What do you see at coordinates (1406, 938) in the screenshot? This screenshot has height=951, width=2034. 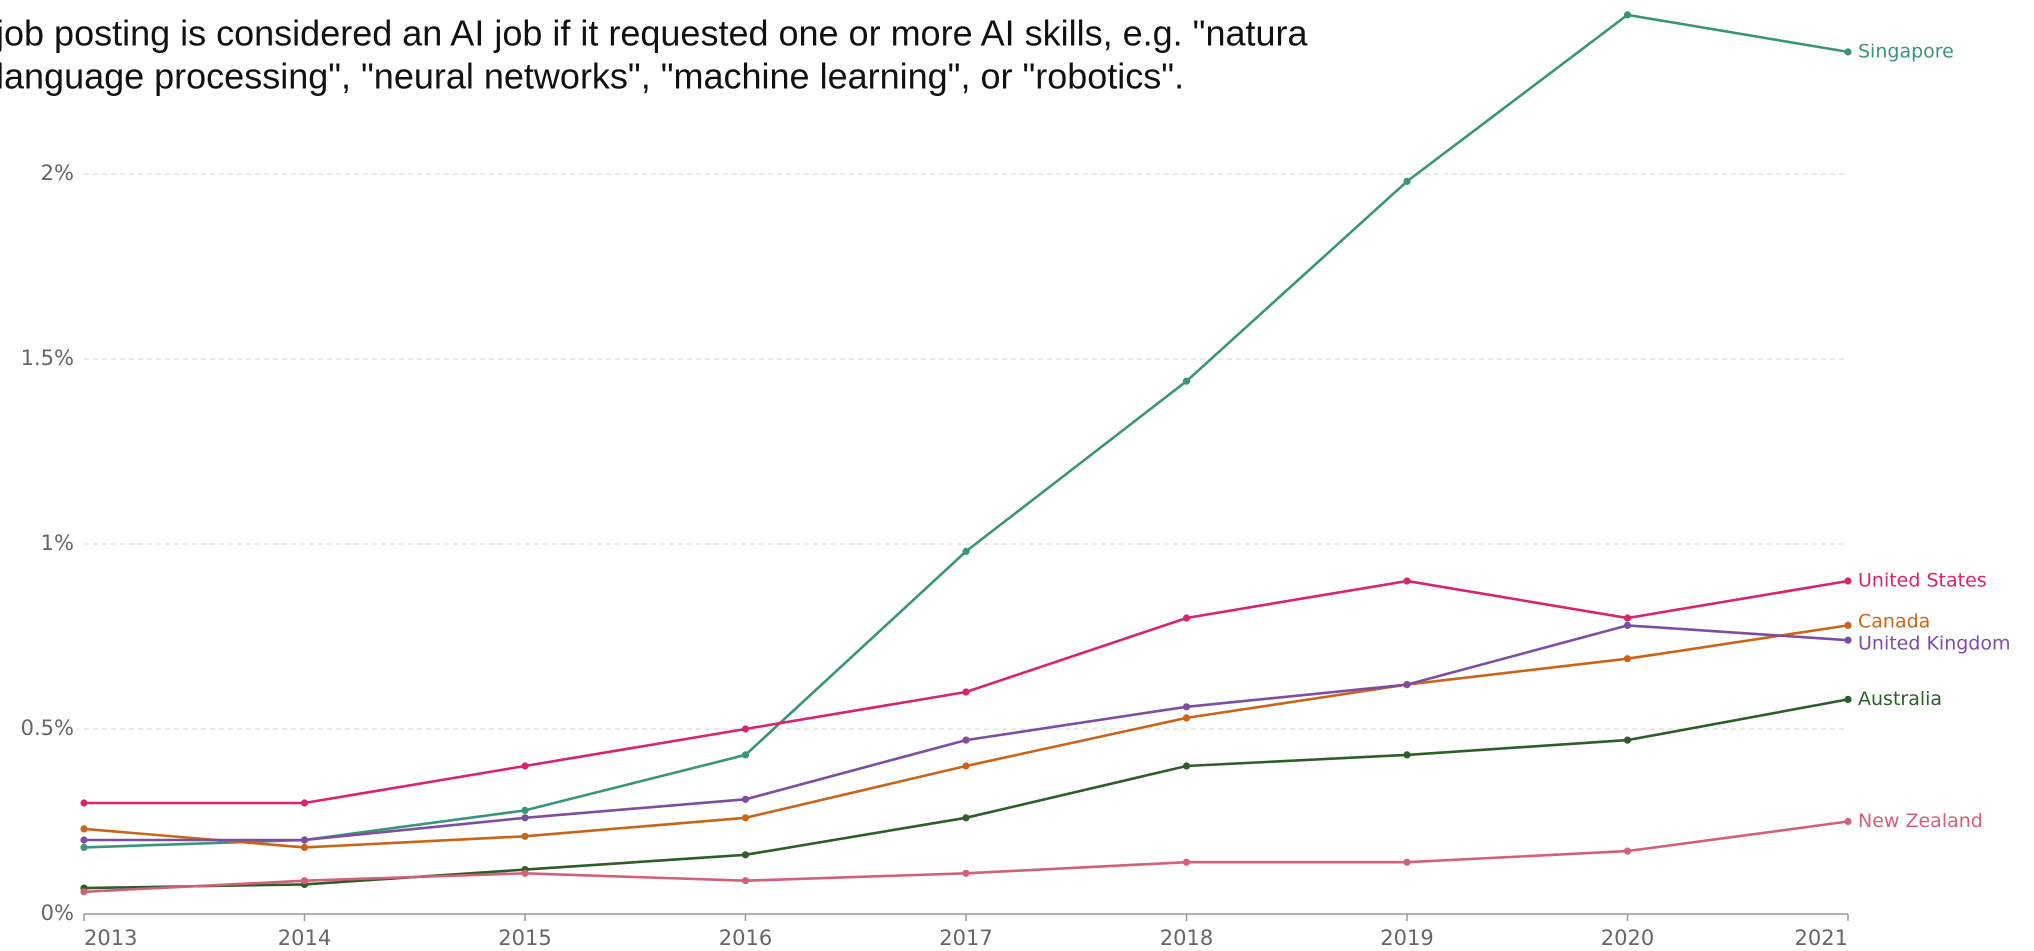 I see `x-tick-label: 2019` at bounding box center [1406, 938].